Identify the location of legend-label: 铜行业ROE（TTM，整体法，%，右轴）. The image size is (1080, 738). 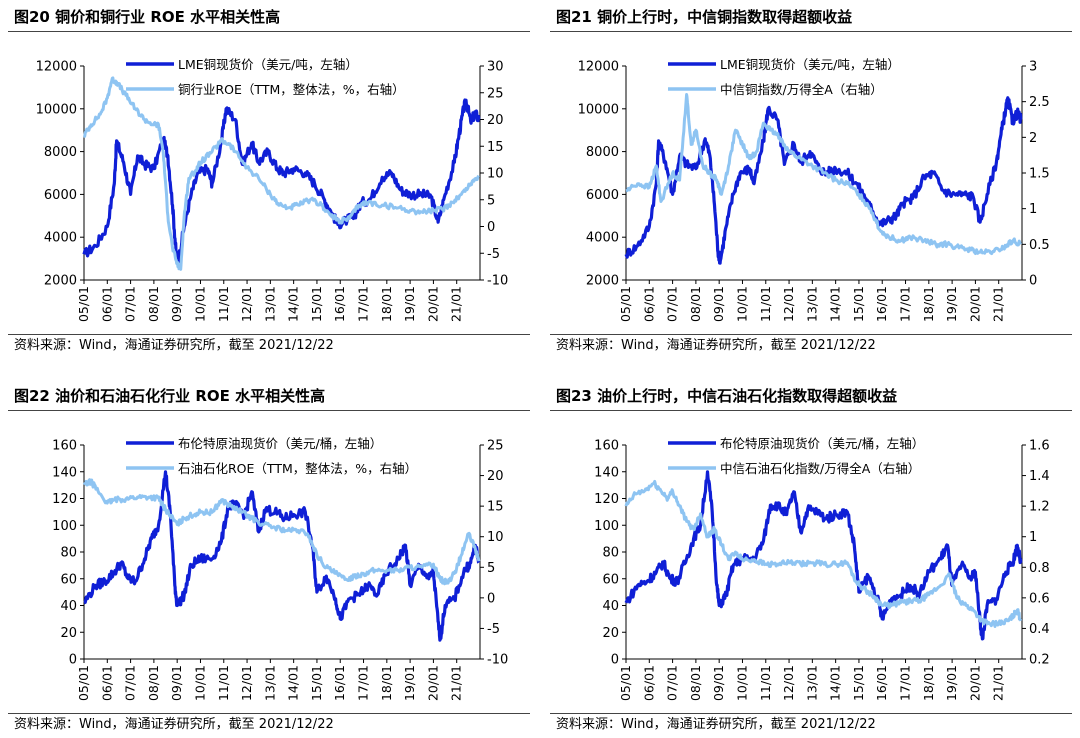
(291, 89).